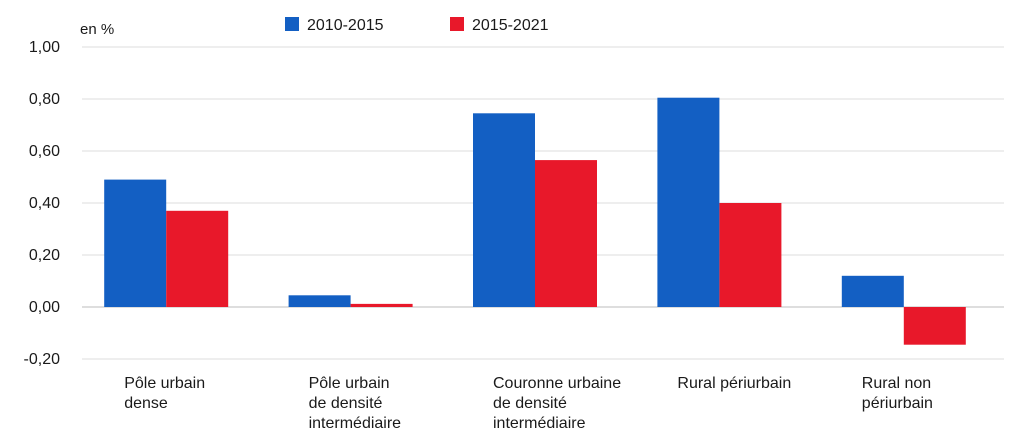 The height and width of the screenshot is (444, 1024). I want to click on y-axis-ticks: -0,20 0,00 0,20 0,40 0,60 0,80 1,00, so click(42, 203).